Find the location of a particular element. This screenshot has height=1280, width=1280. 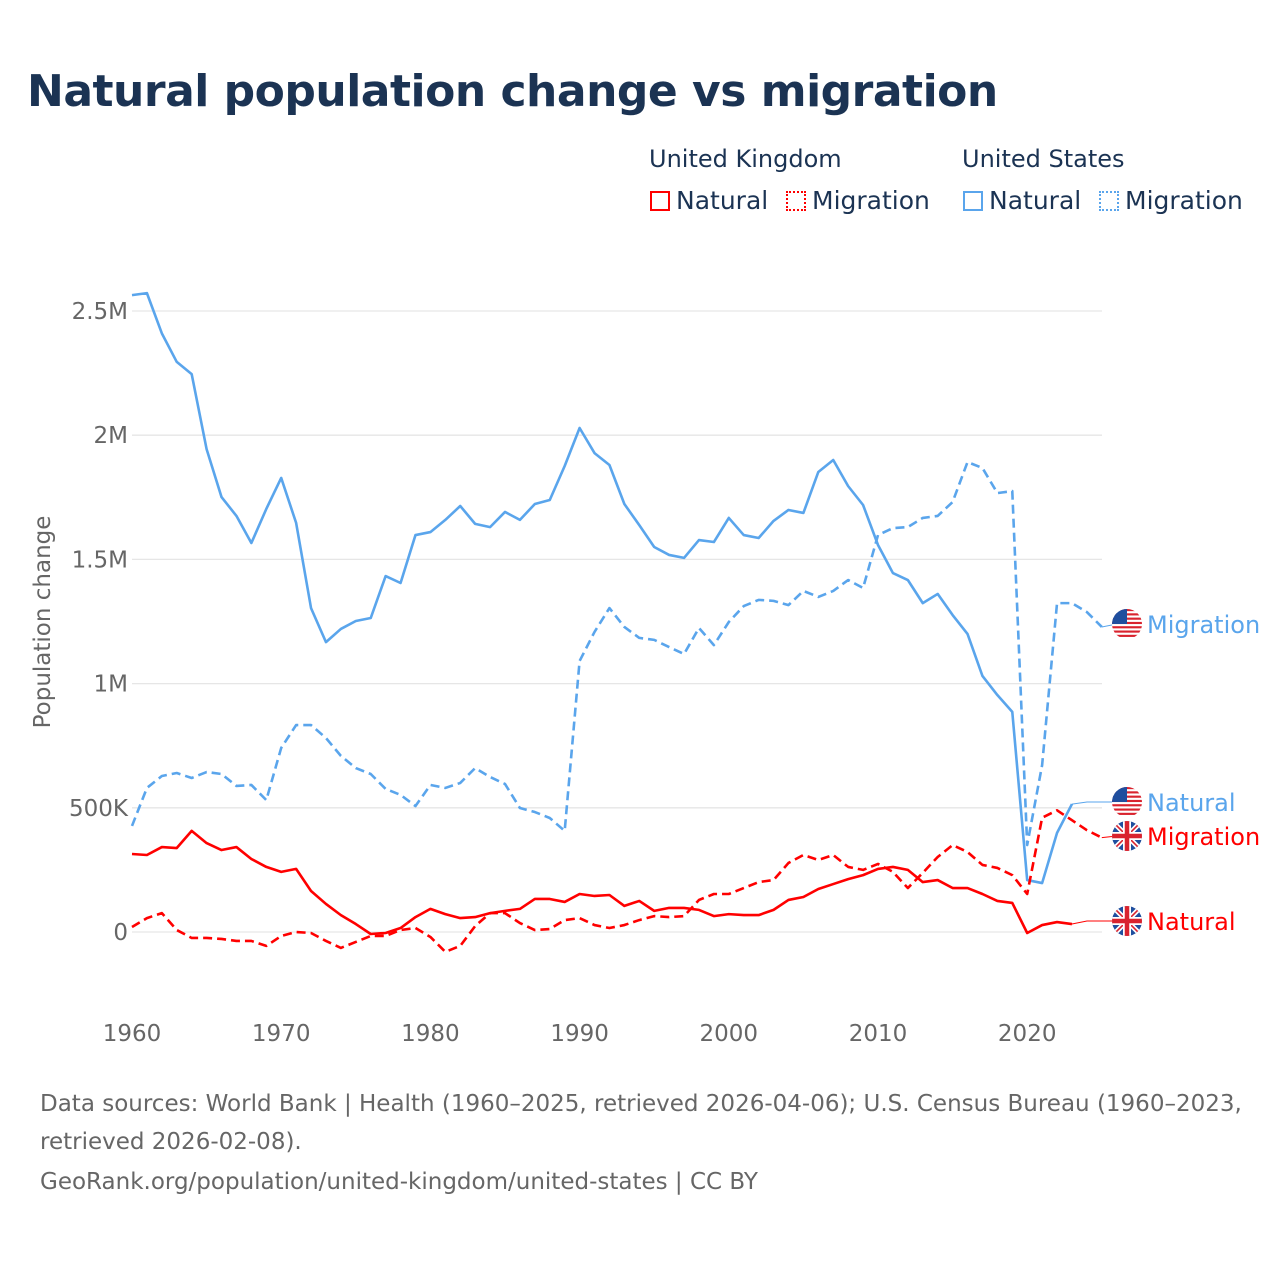

legend-group-uk: United Kingdom is located at coordinates (745, 159).